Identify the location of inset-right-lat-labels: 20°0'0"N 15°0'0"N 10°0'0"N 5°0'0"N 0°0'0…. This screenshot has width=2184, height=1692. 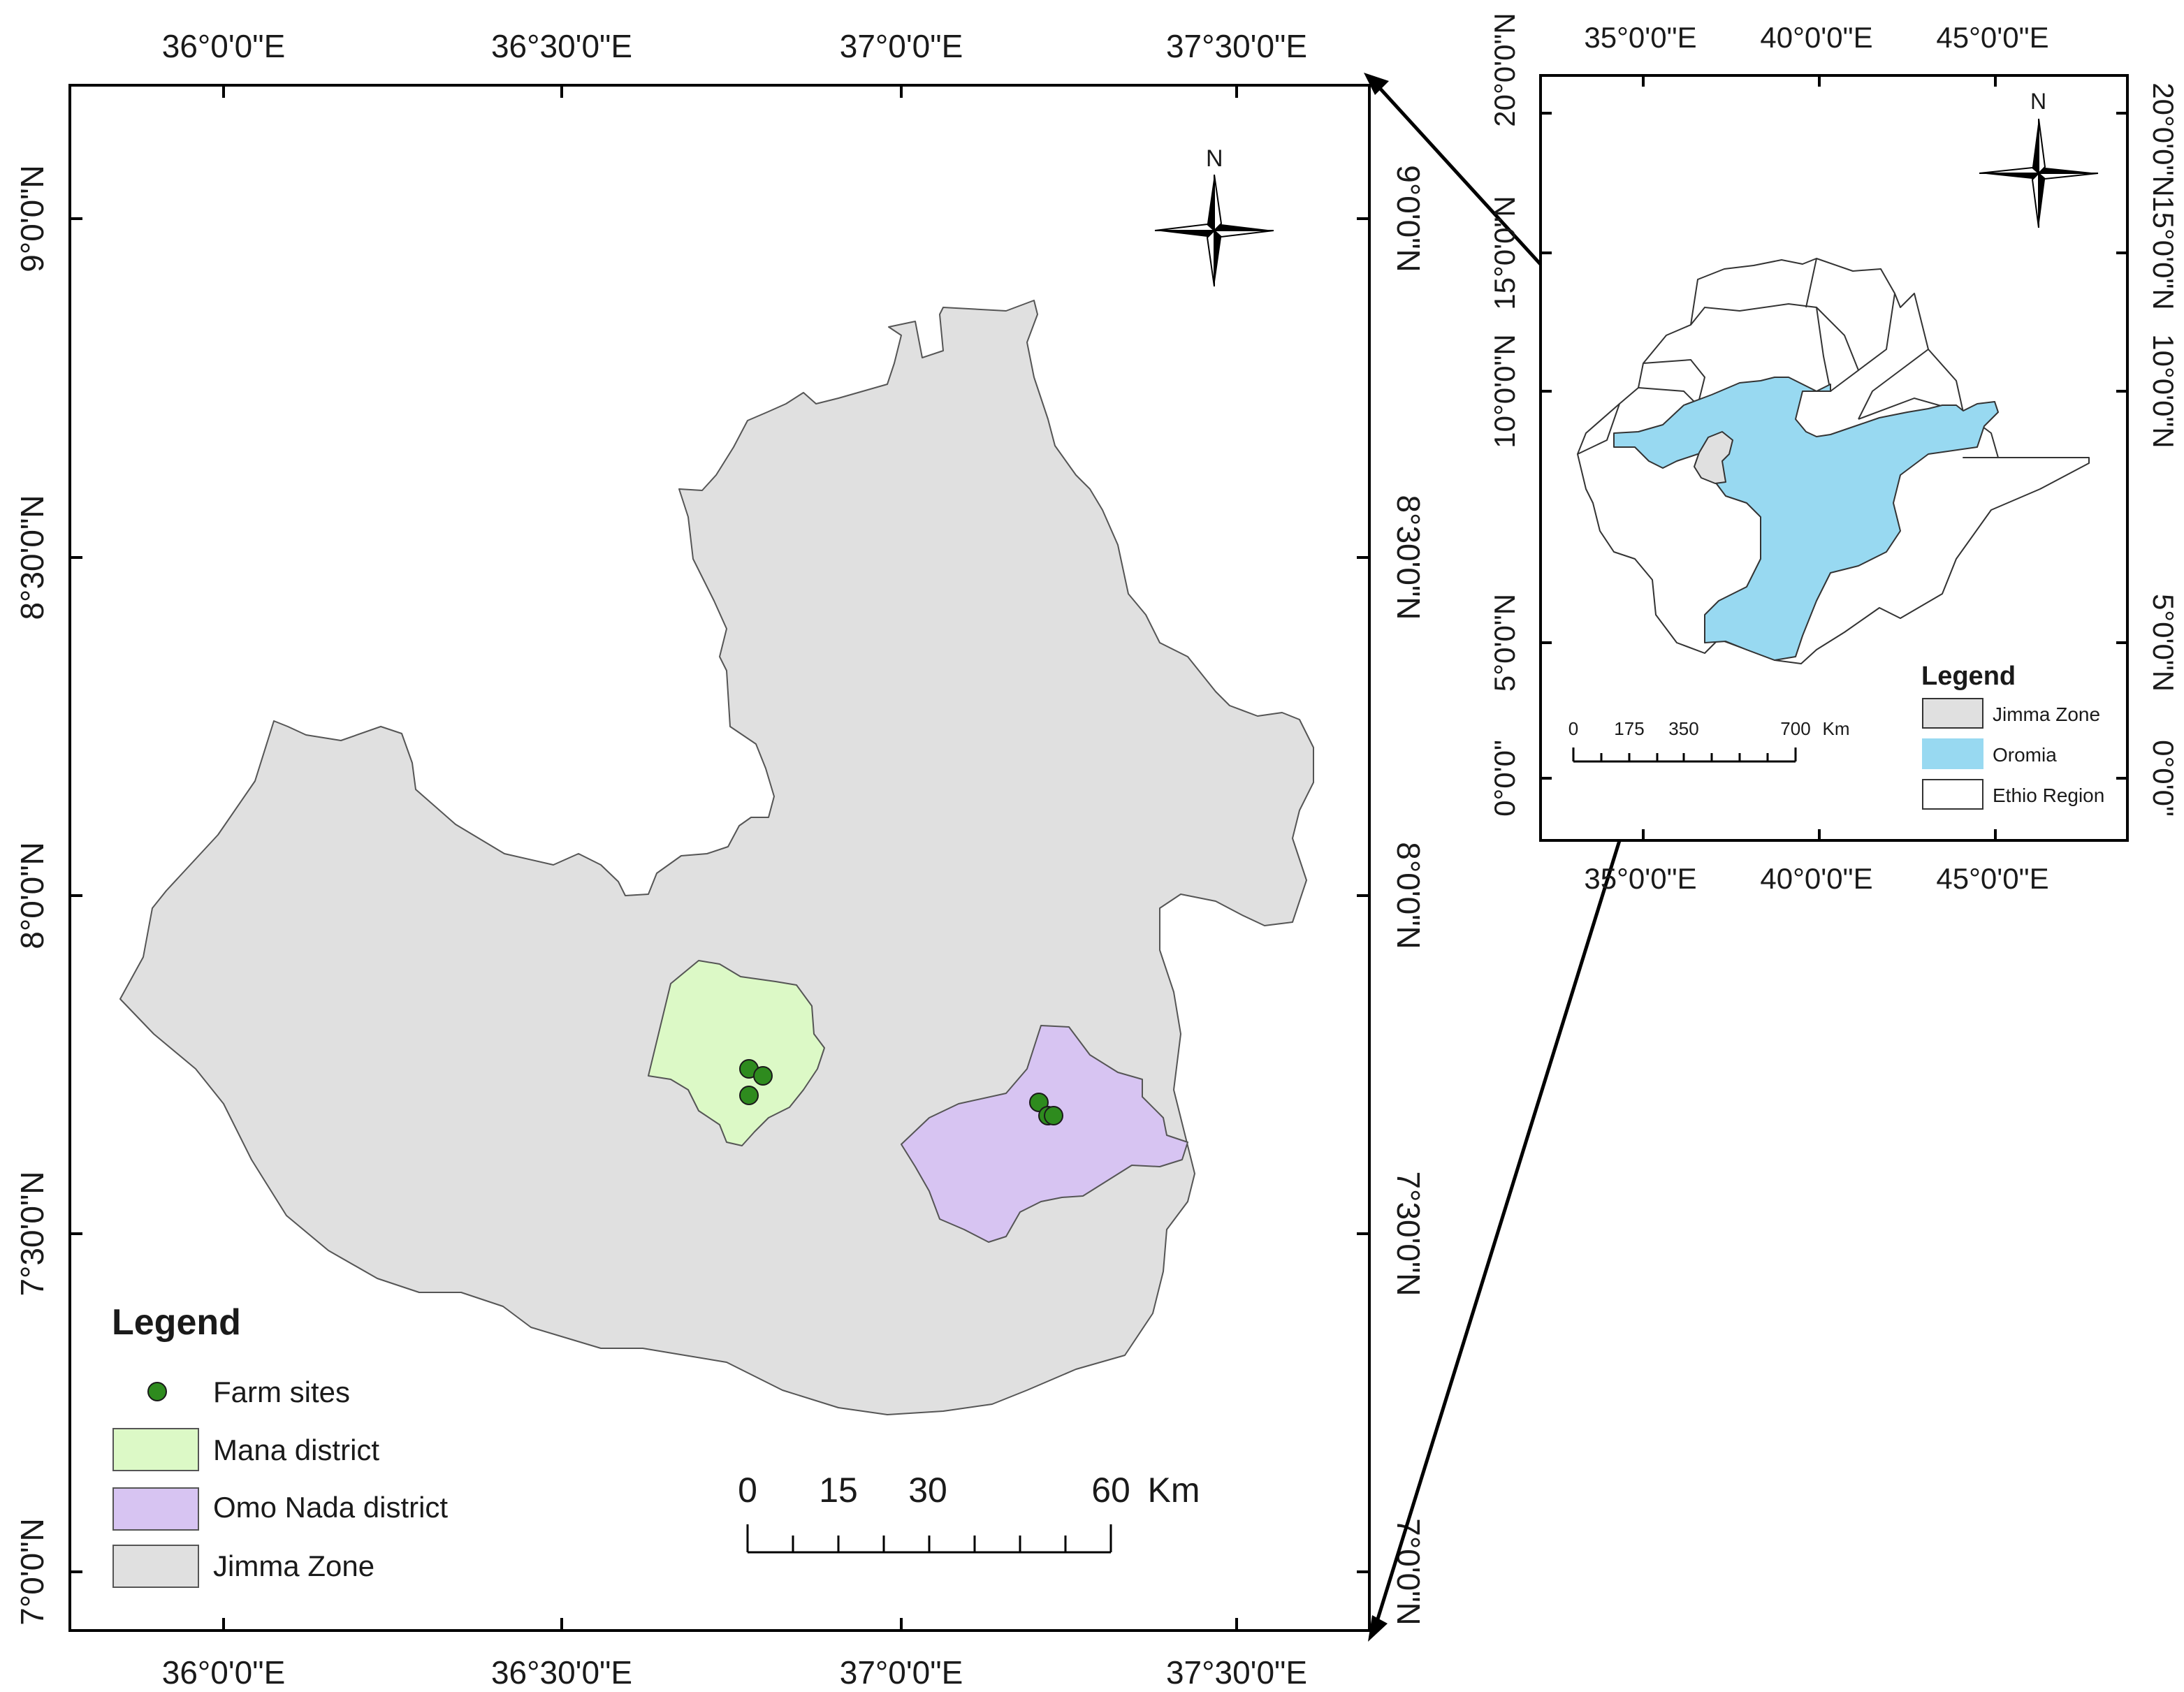
(2163, 449).